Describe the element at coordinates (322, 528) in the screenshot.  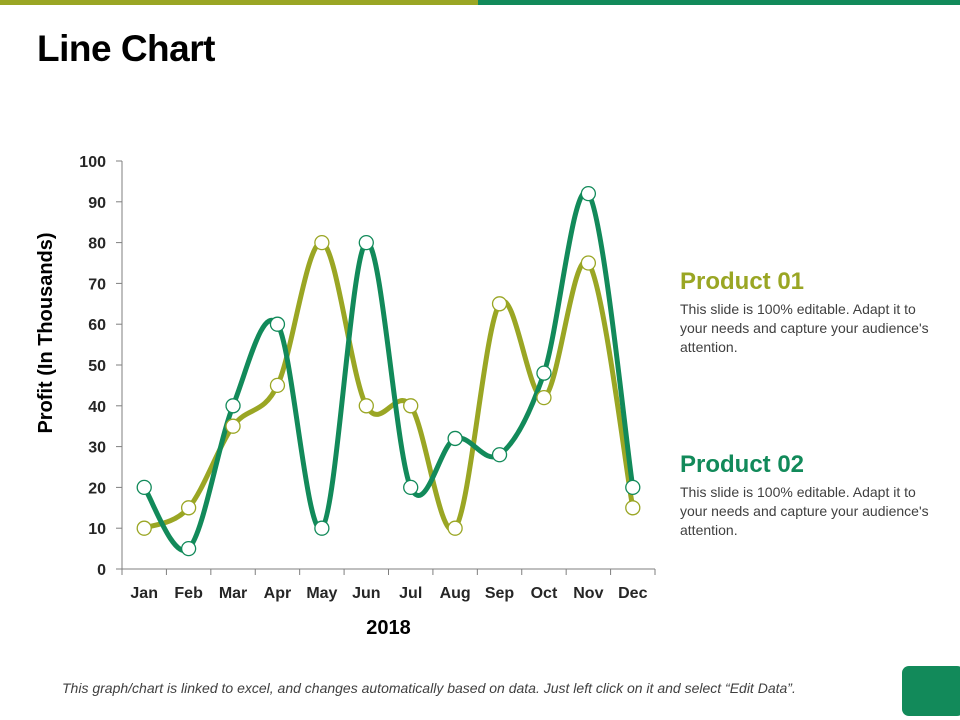
I see `data-point-product-02-may` at that location.